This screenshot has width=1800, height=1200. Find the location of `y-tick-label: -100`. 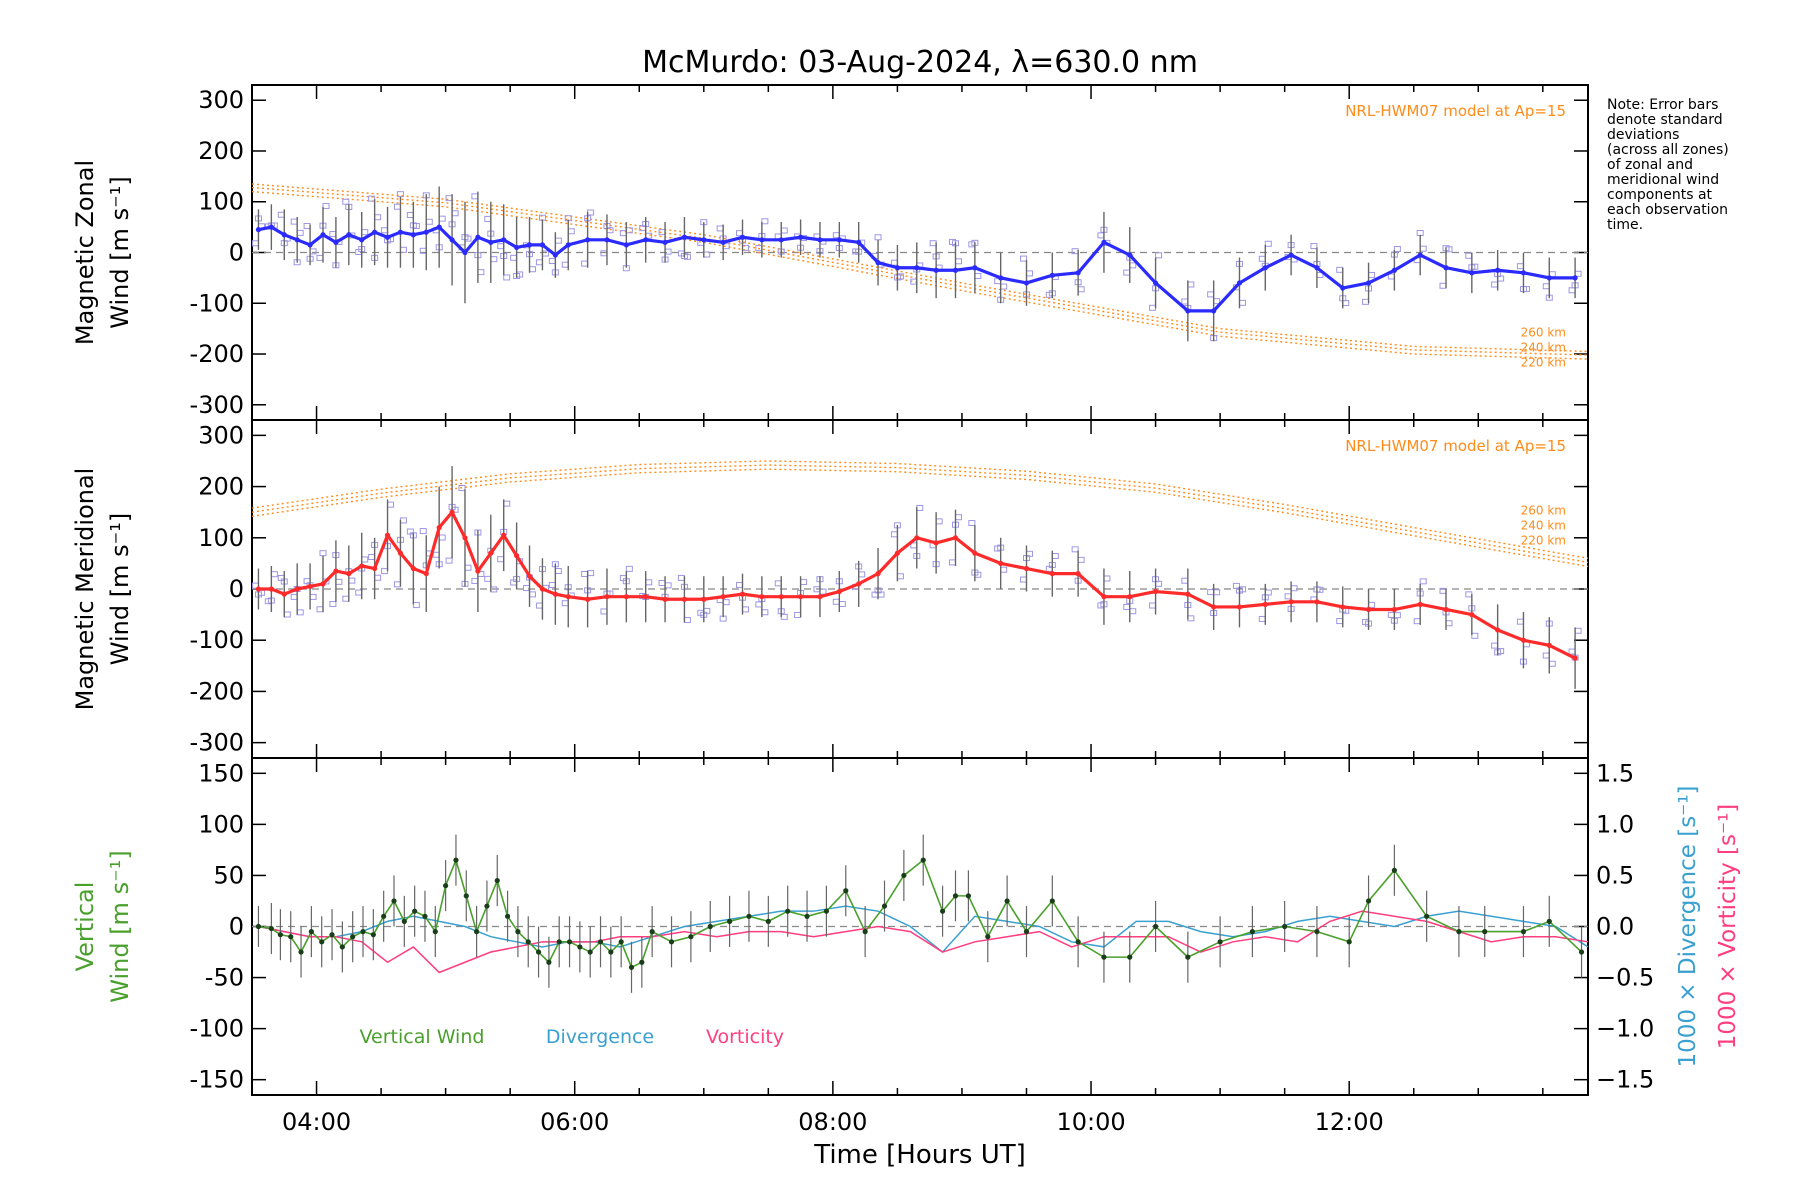

y-tick-label: -100 is located at coordinates (217, 640).